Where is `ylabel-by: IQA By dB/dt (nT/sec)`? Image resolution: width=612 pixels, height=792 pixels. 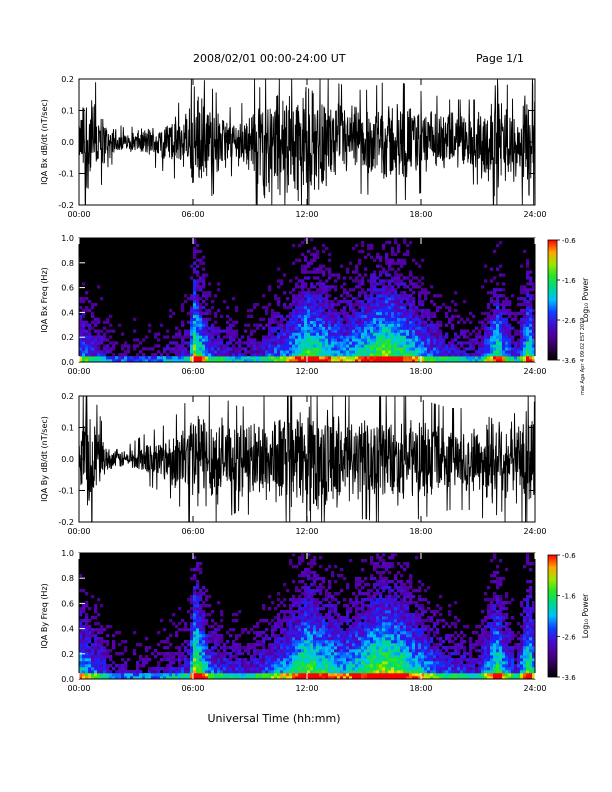 ylabel-by: IQA By dB/dt (nT/sec) is located at coordinates (44, 459).